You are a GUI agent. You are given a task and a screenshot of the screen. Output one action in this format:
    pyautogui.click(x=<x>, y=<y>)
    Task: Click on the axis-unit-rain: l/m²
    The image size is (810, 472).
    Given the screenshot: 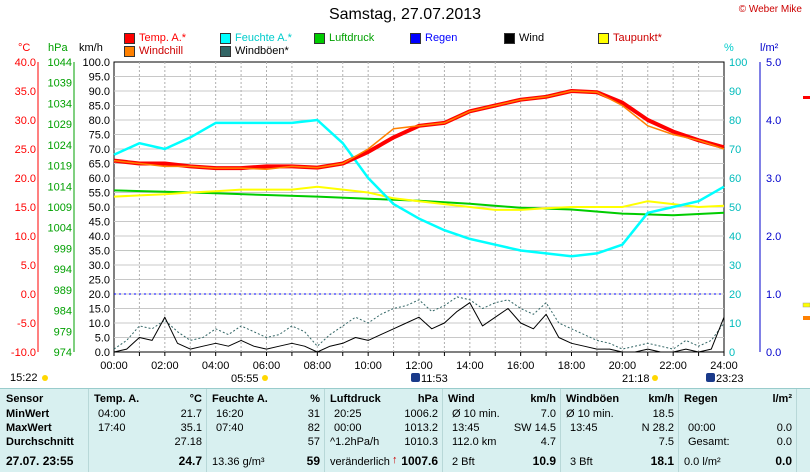 What is the action you would take?
    pyautogui.click(x=769, y=48)
    